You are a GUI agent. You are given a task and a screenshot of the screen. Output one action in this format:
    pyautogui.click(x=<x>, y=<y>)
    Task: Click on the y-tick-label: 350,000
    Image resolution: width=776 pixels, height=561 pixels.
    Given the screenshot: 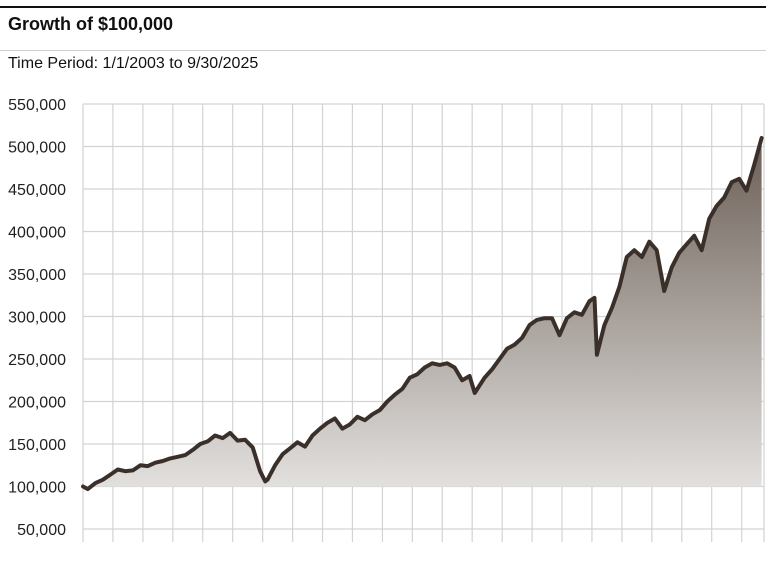 What is the action you would take?
    pyautogui.click(x=37, y=275)
    